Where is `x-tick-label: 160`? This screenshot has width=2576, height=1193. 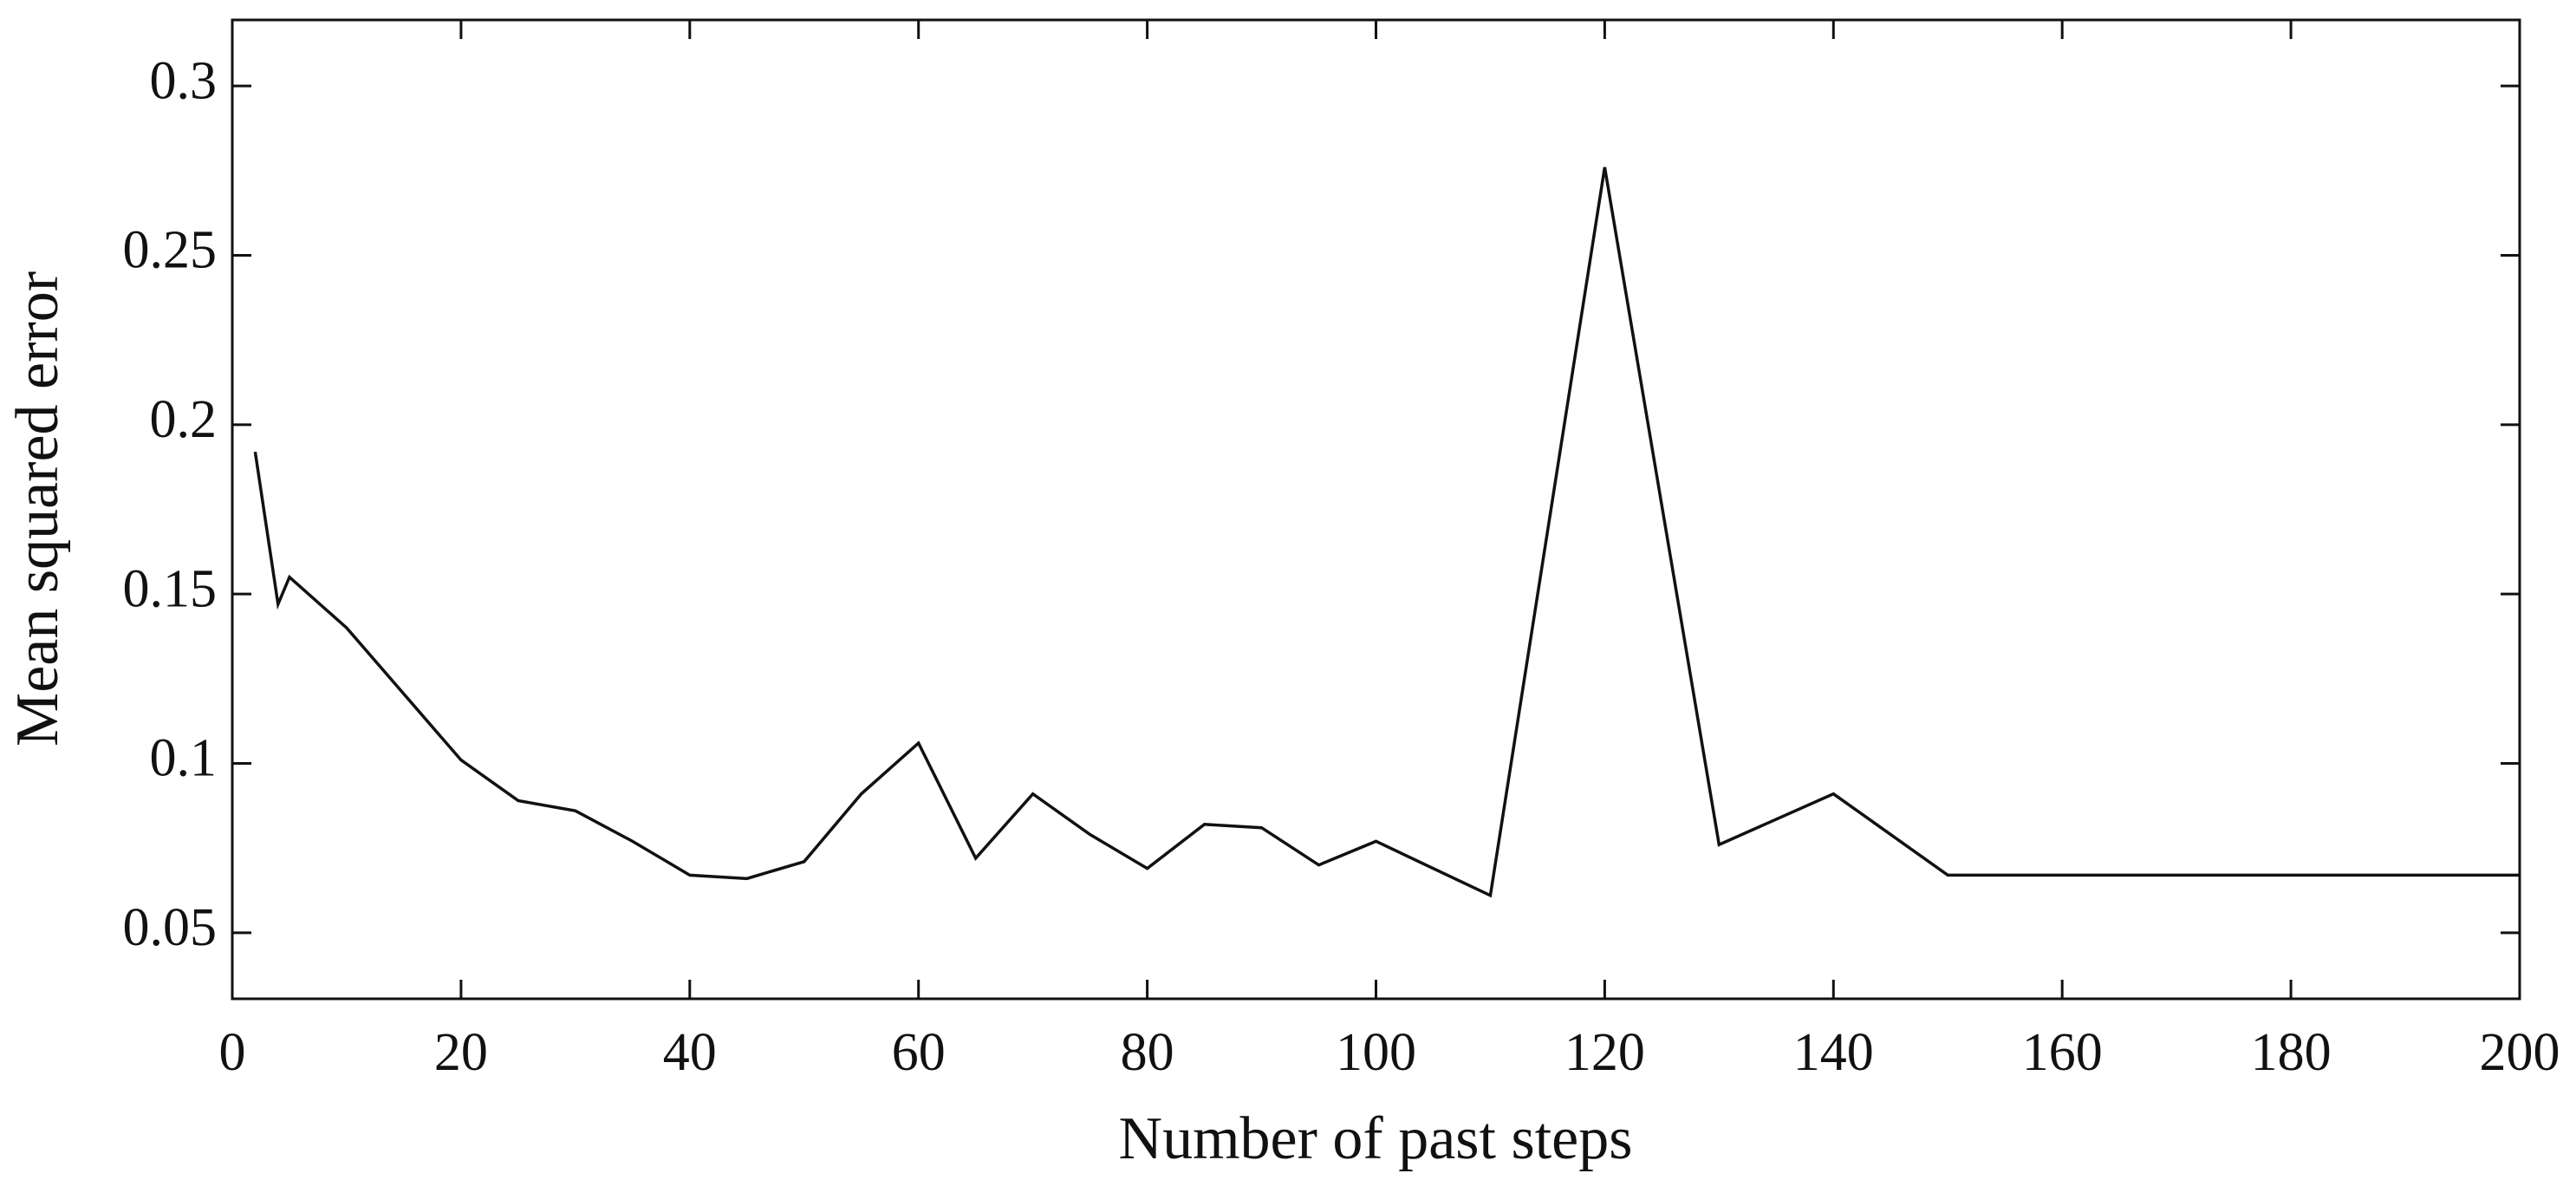 x-tick-label: 160 is located at coordinates (2062, 1052).